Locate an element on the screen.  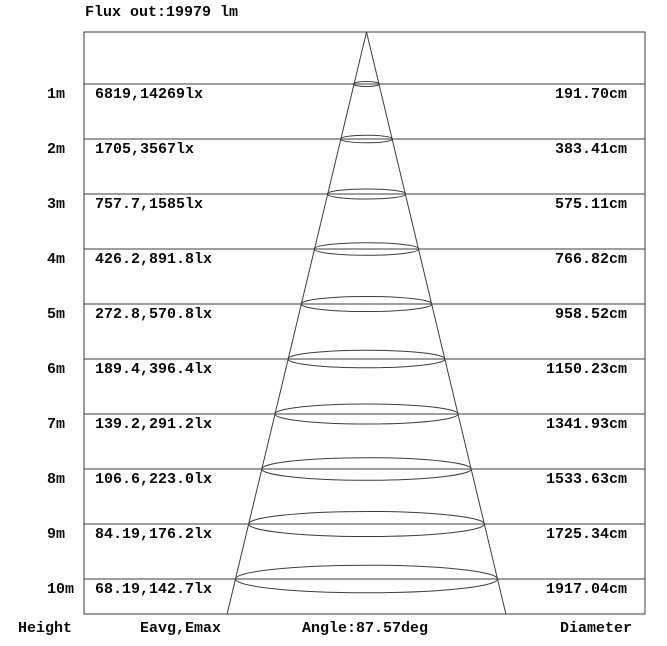
height-label: 7m is located at coordinates (56, 424).